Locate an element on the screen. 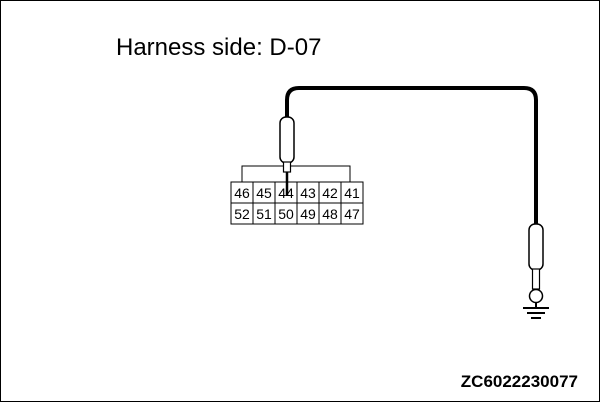 The height and width of the screenshot is (402, 600). test-probe is located at coordinates (287, 156).